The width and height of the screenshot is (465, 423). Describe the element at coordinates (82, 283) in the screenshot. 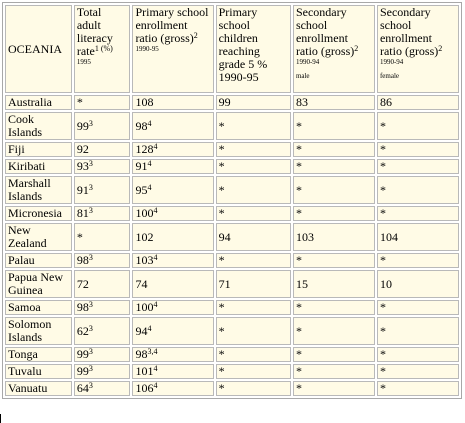

I see `cell-value: 72` at that location.